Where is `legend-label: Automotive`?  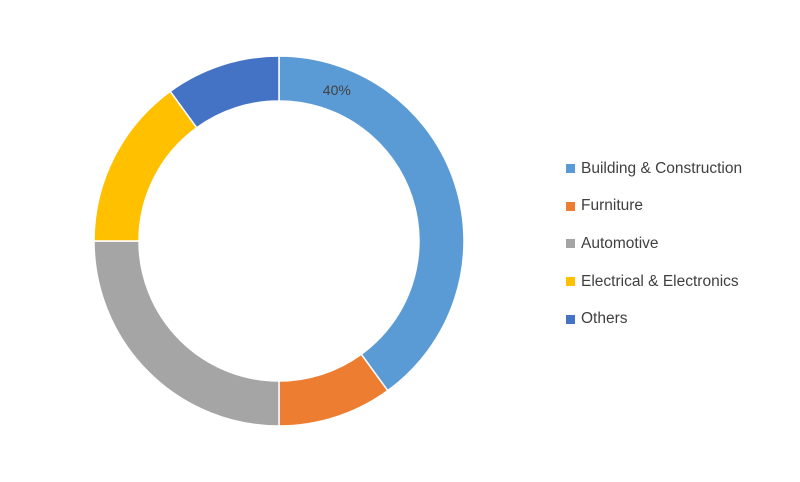
legend-label: Automotive is located at coordinates (620, 243).